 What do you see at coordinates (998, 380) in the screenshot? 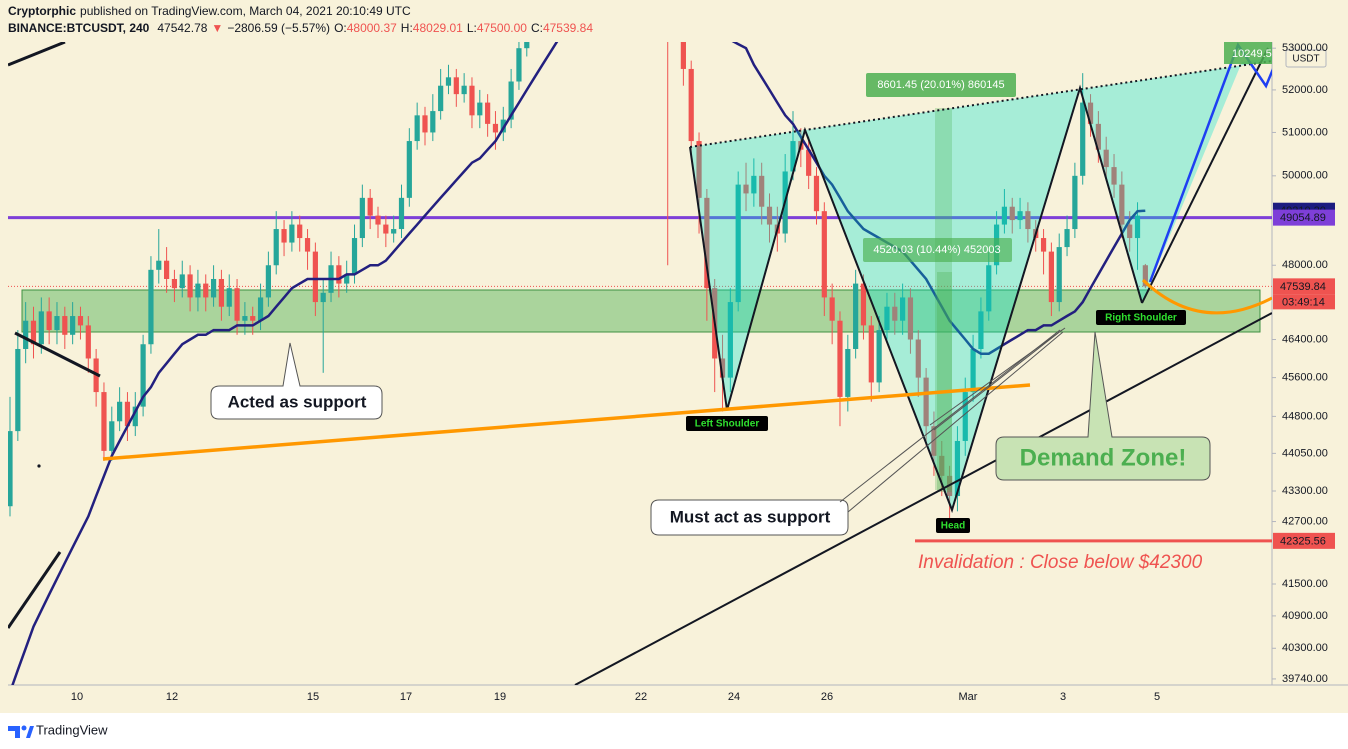
I see `callout-pointer` at bounding box center [998, 380].